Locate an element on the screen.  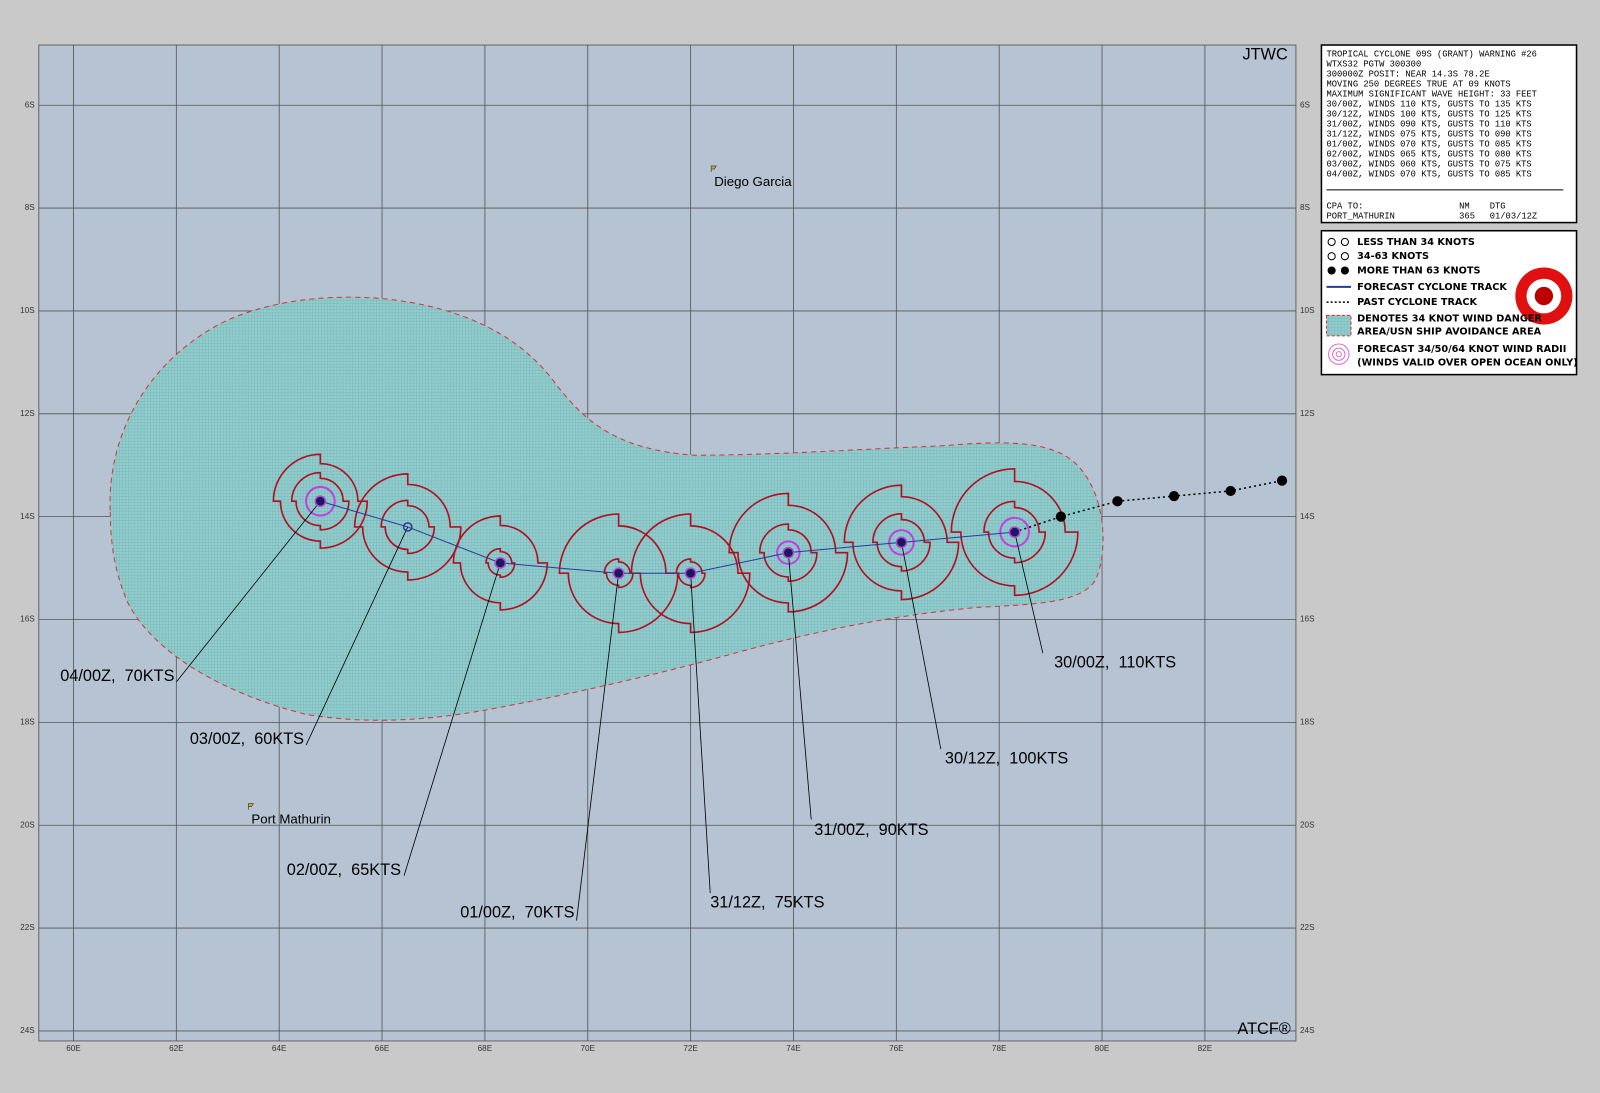
lon-tick-label: 78E is located at coordinates (999, 1048).